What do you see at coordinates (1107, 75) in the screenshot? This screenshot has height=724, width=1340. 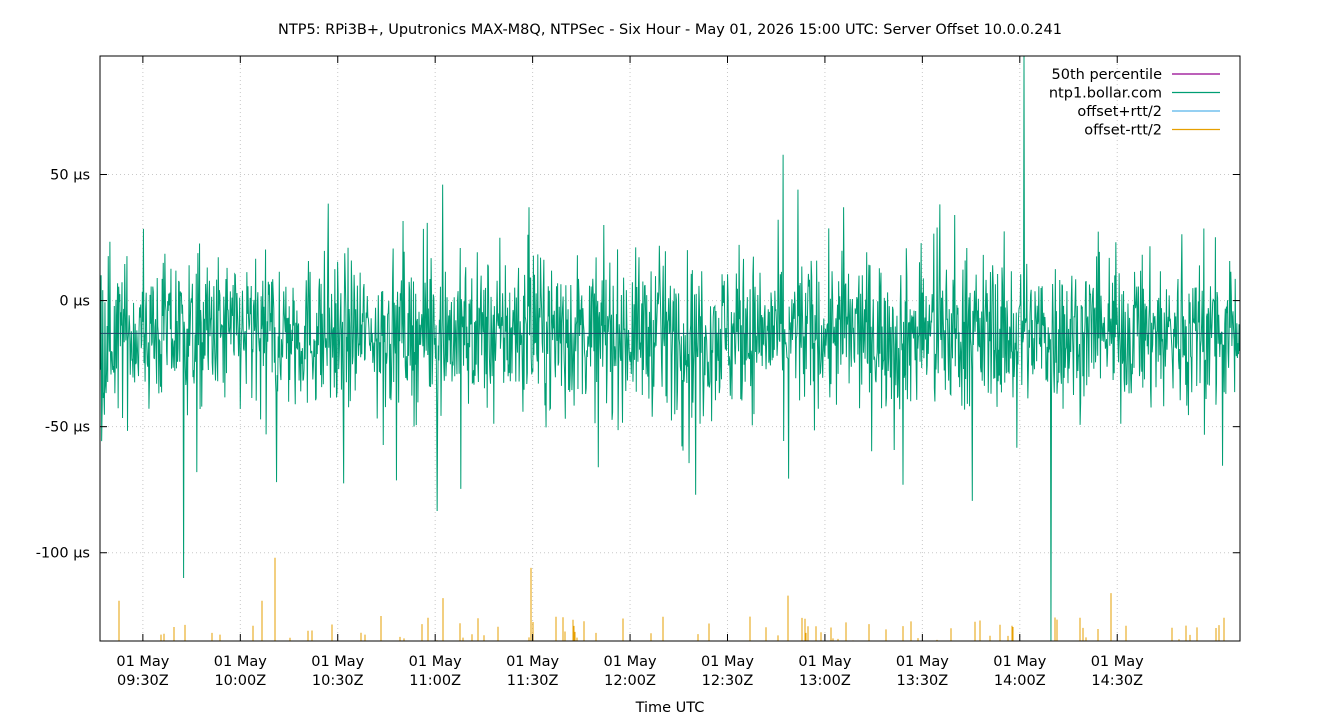 I see `legend-label: 50th percentile` at bounding box center [1107, 75].